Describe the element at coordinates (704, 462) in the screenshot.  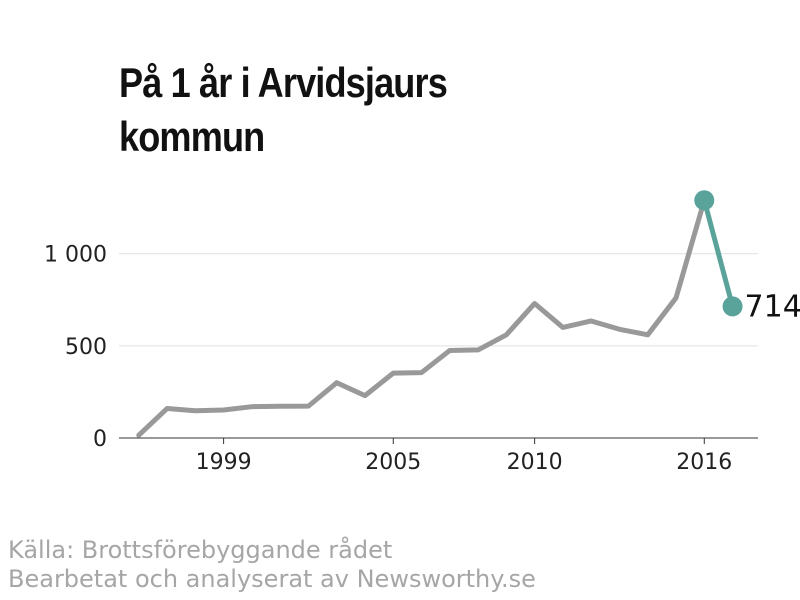
I see `x-tick-label: 2016` at that location.